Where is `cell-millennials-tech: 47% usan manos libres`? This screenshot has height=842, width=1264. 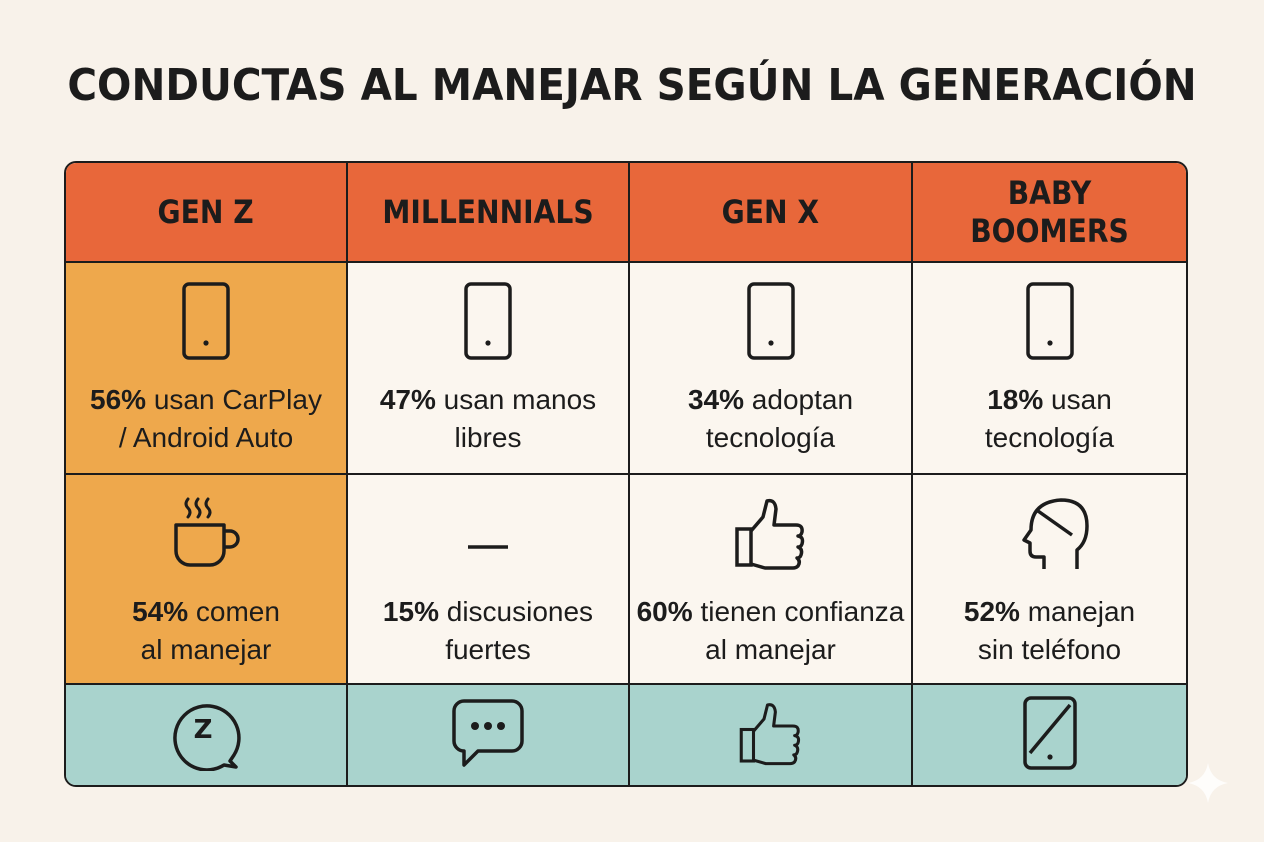 cell-millennials-tech: 47% usan manos libres is located at coordinates (489, 369).